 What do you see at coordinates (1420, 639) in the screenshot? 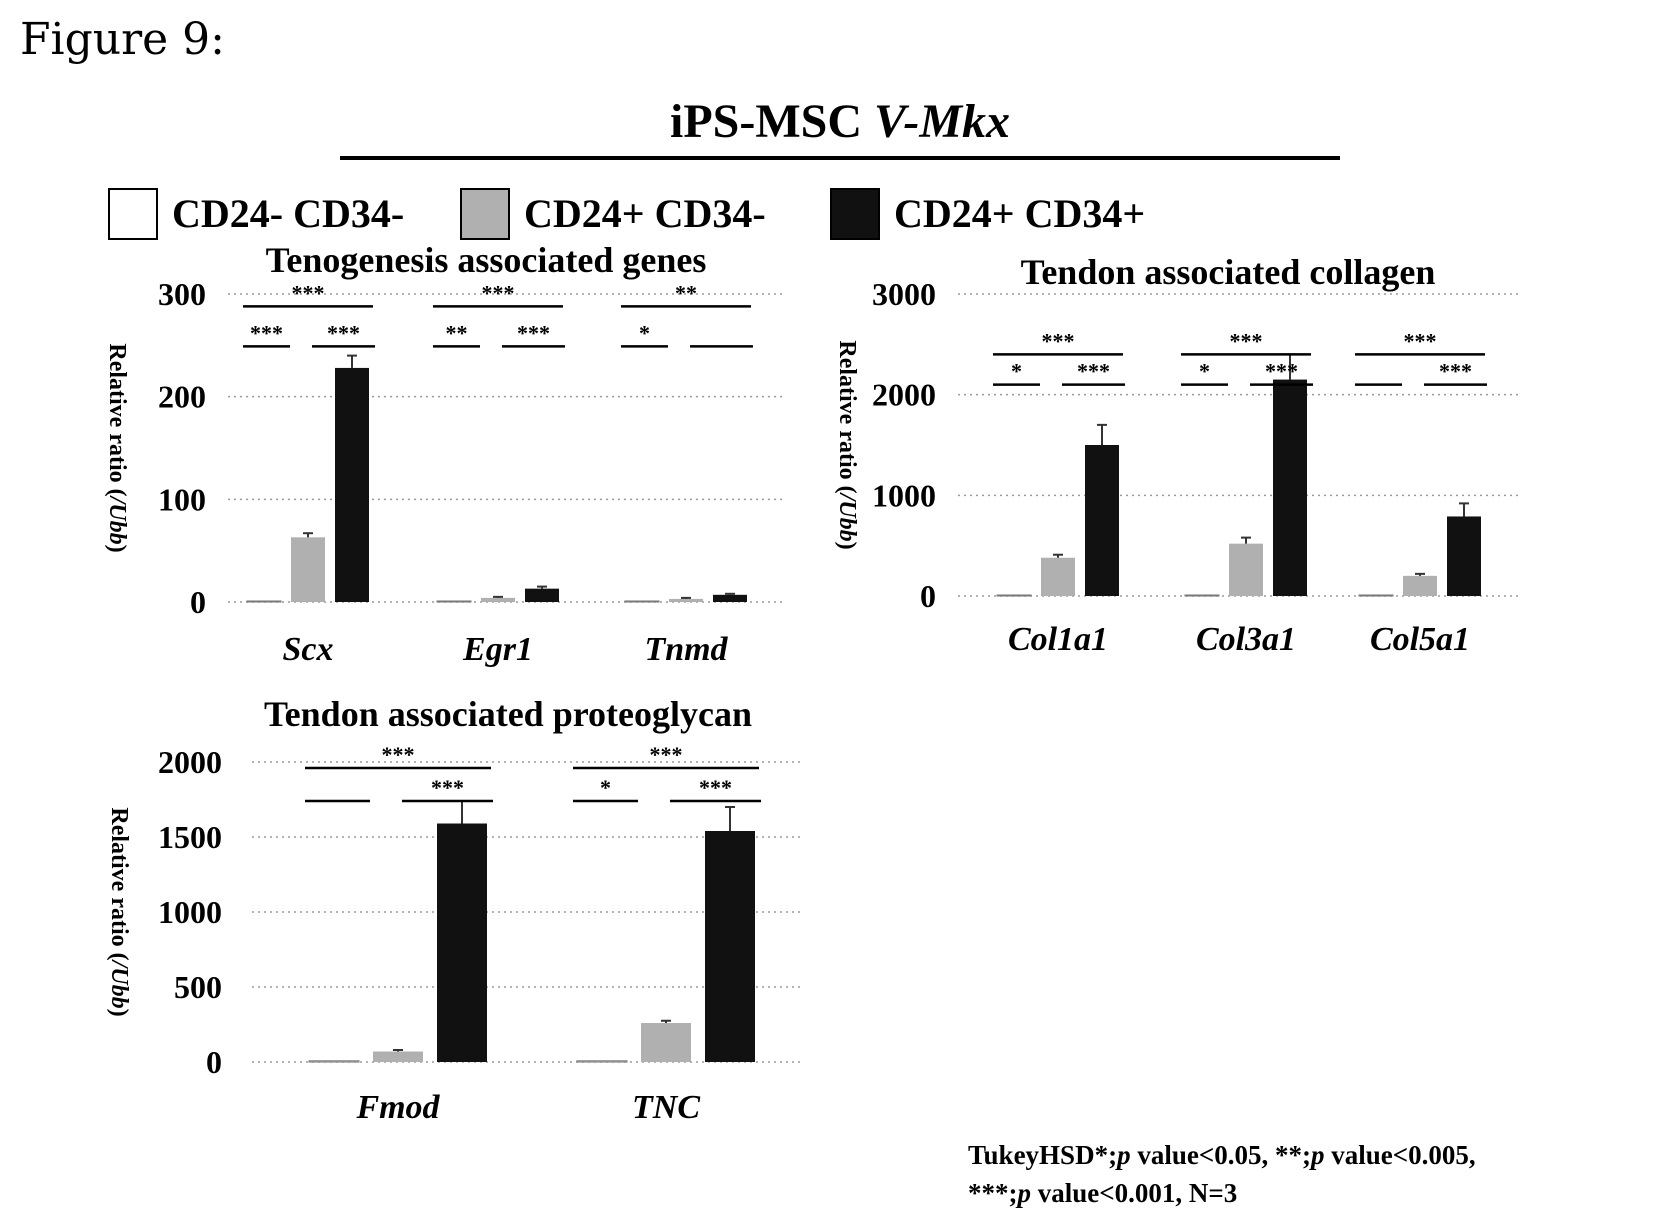
I see `x-category-label: Col5a1` at bounding box center [1420, 639].